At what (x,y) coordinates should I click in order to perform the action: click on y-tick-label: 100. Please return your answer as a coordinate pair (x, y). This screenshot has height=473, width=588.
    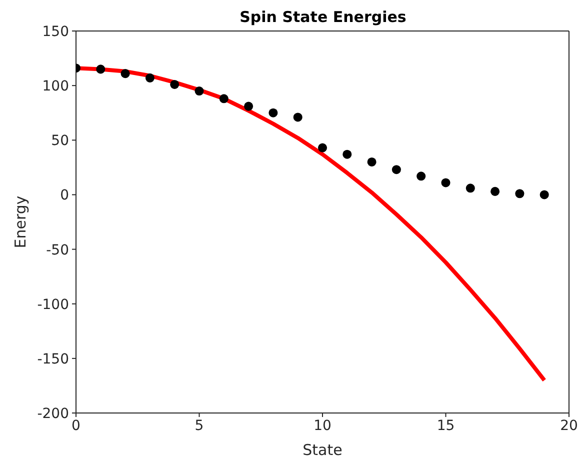
    Looking at the image, I should click on (55, 86).